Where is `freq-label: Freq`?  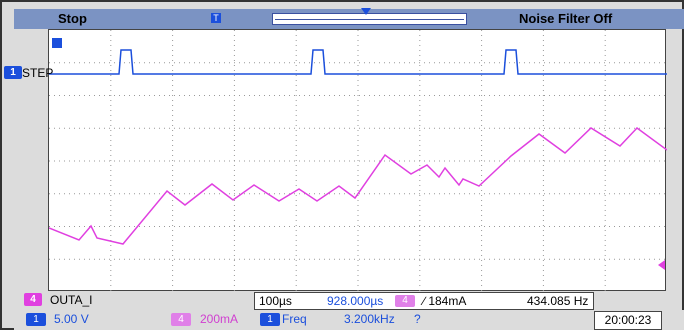 freq-label: Freq is located at coordinates (294, 319).